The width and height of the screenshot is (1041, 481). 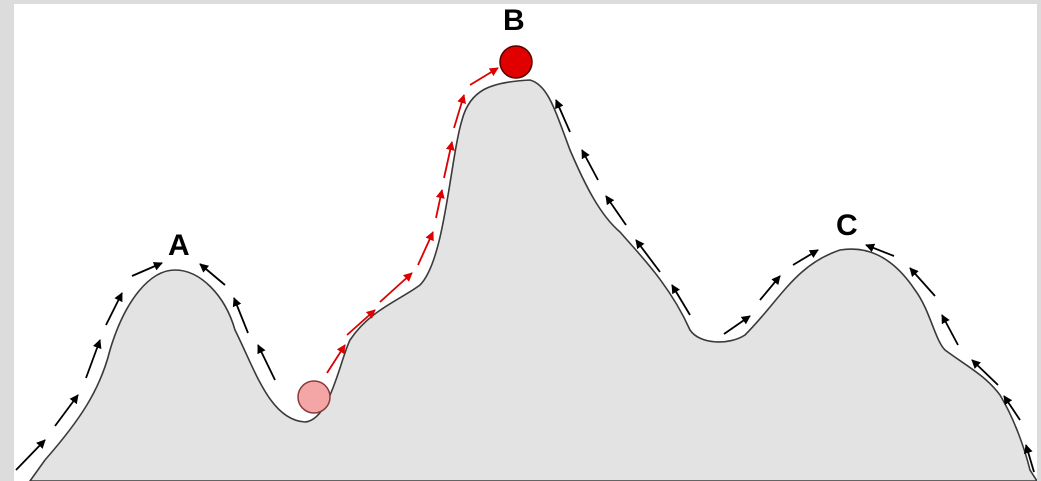 I want to click on climb-arrows, so click(x=412, y=220).